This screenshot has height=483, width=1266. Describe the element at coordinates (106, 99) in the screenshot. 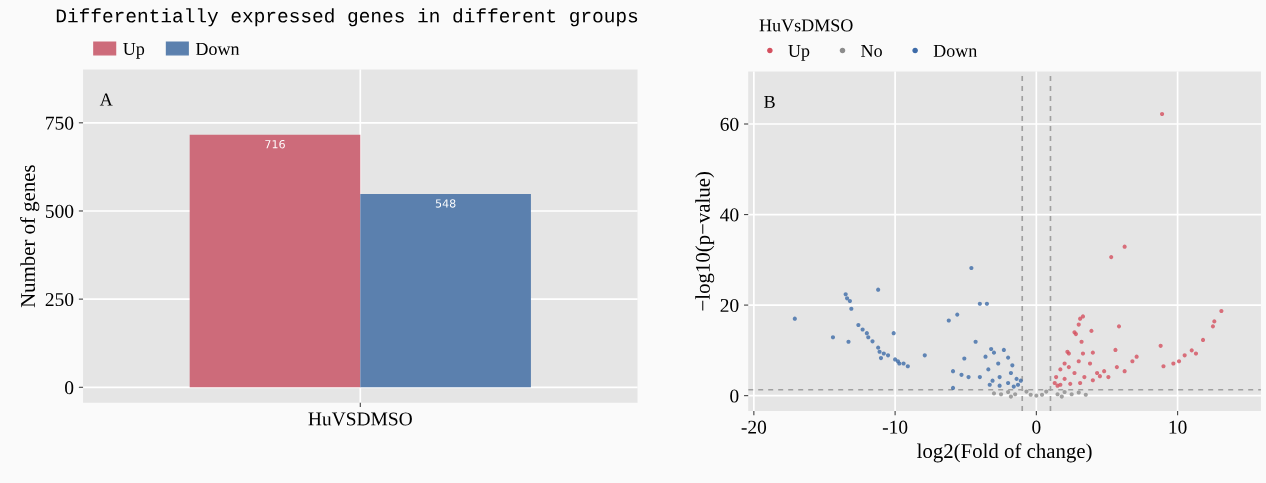

I see `annotation: A` at that location.